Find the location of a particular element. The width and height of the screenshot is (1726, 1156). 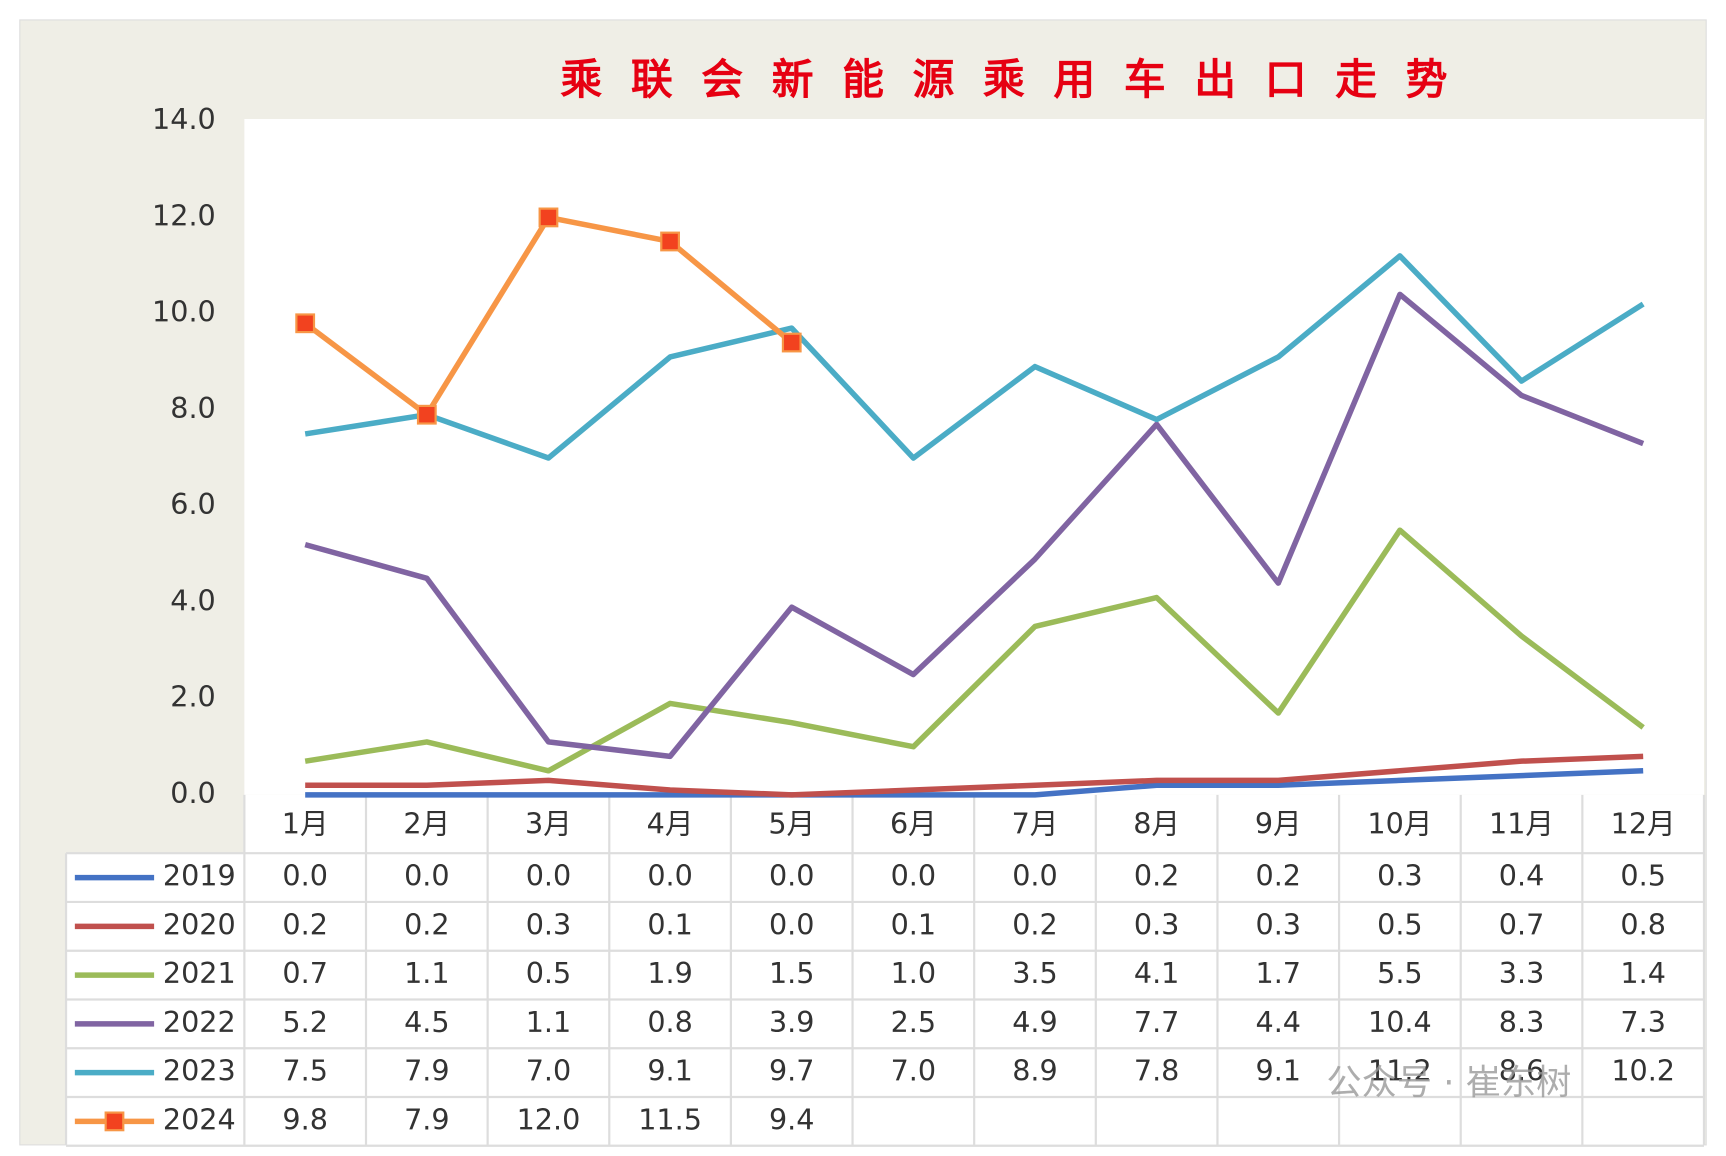

chart-title: 乘联会新能源乘用车出口走势 is located at coordinates (1018, 79).